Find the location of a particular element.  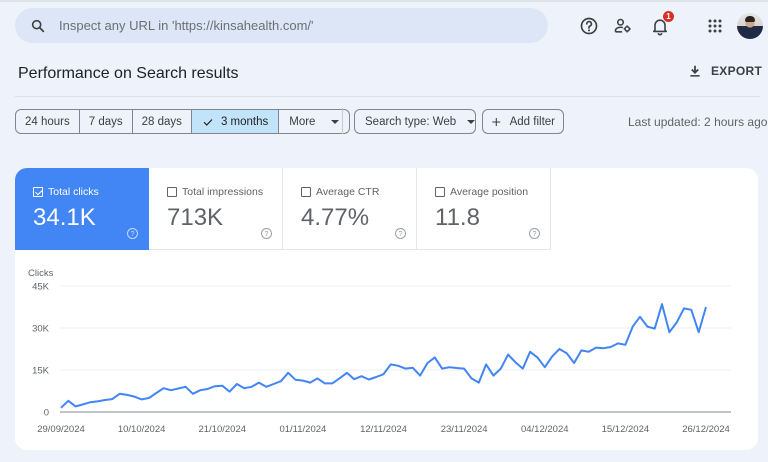

metric-total-clicks: Total clicks 34.1K ? is located at coordinates (82, 209).